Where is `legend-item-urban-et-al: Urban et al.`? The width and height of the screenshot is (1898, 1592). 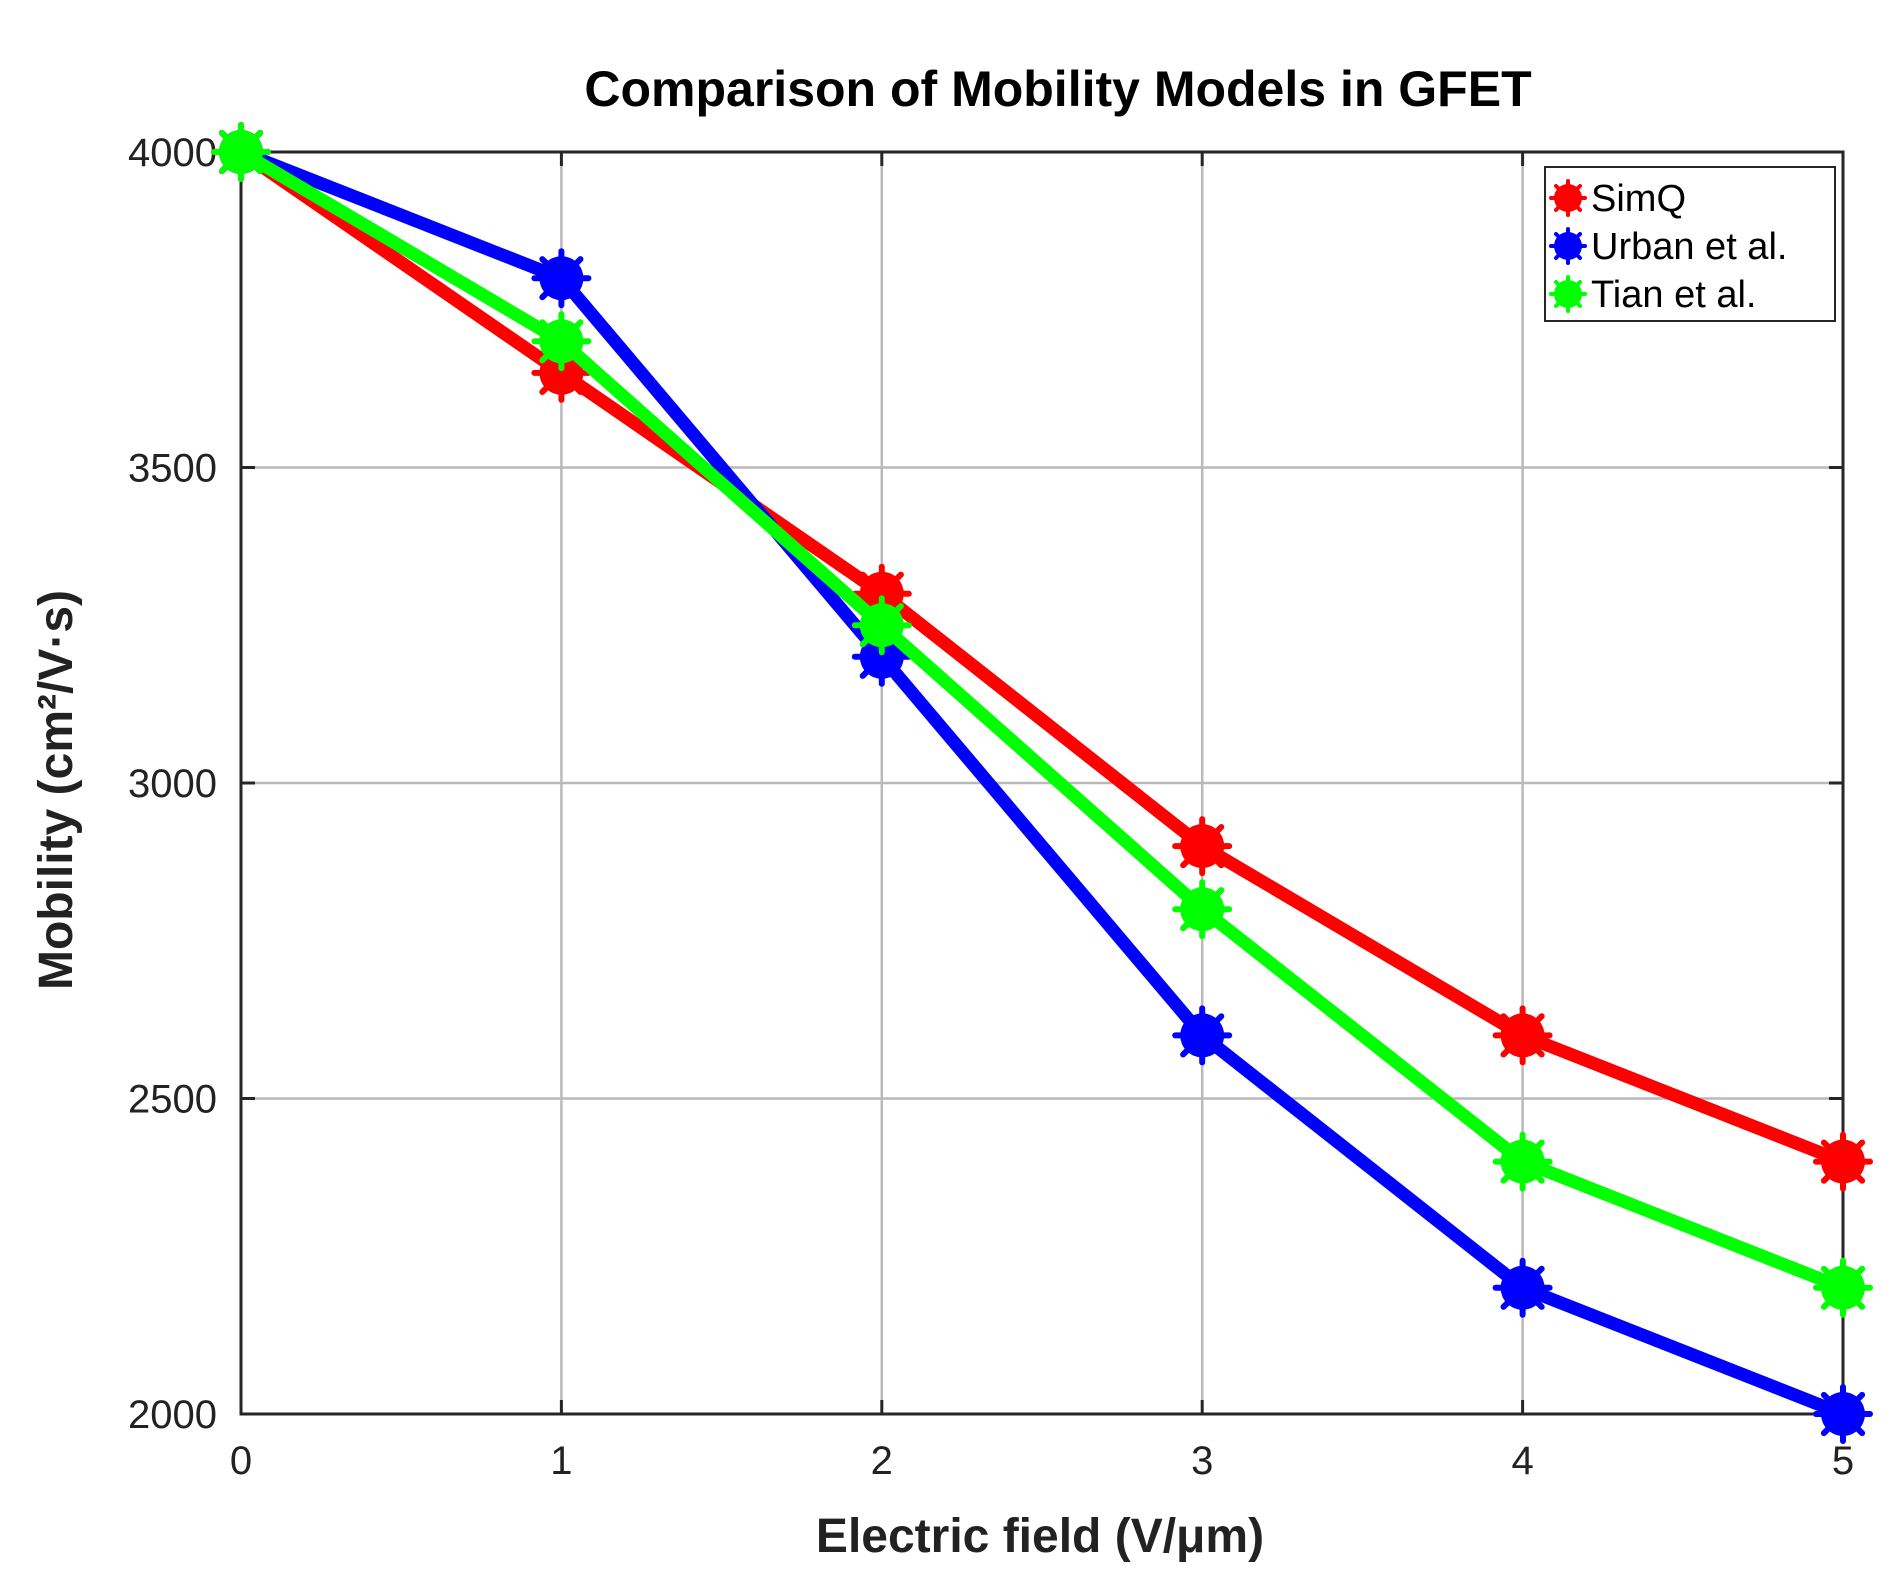
legend-item-urban-et-al: Urban et al. is located at coordinates (1668, 247).